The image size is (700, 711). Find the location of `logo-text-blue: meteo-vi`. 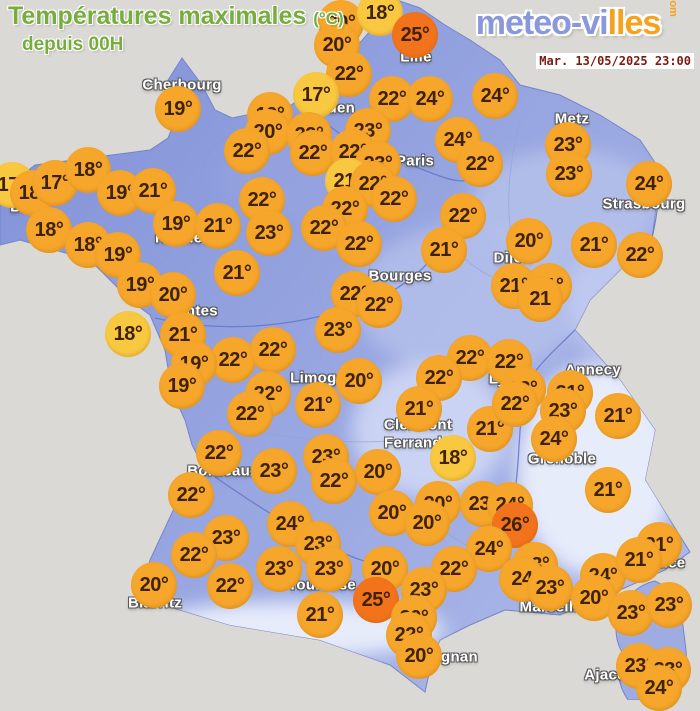

logo-text-blue: meteo-vi is located at coordinates (542, 23).